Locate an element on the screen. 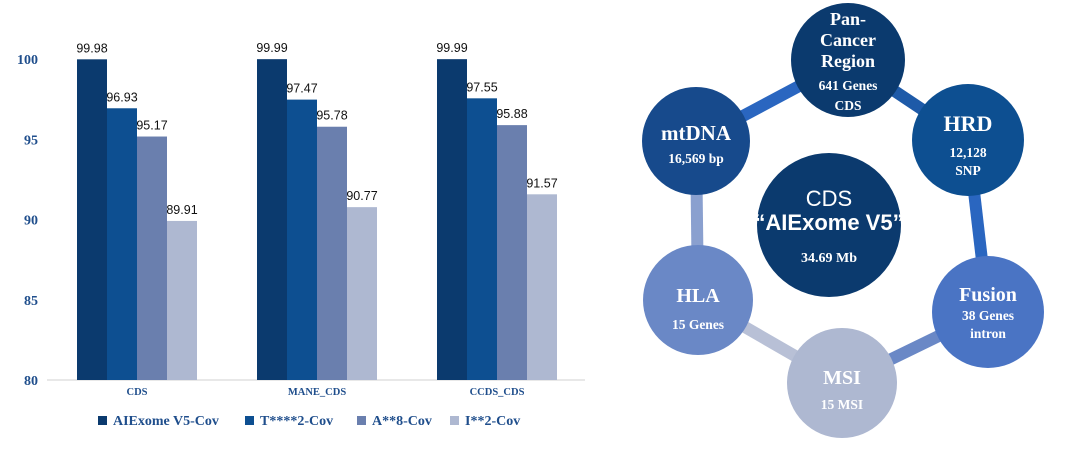 This screenshot has height=455, width=1080. data-label-ccds-cds-aiexome-v5-cov: 99.99 is located at coordinates (451, 48).